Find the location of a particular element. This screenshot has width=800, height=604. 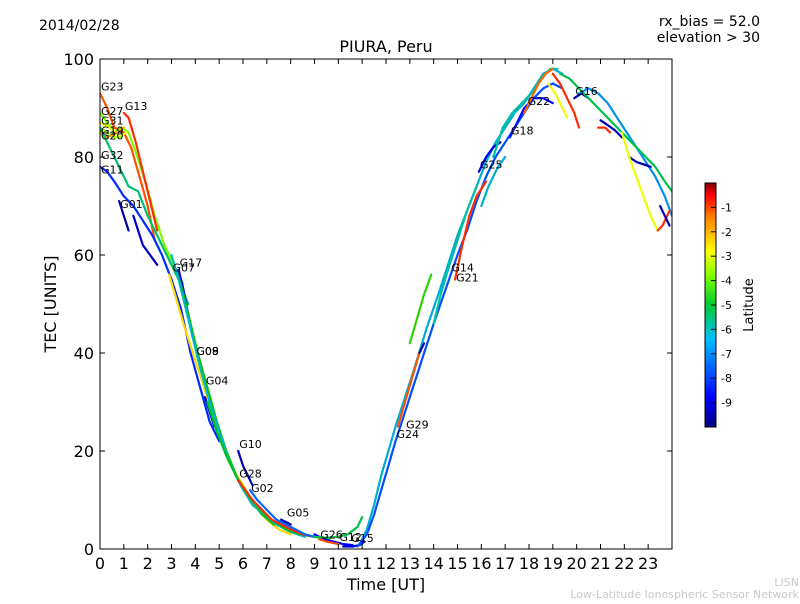

series-label-g18: G18 is located at coordinates (522, 130).